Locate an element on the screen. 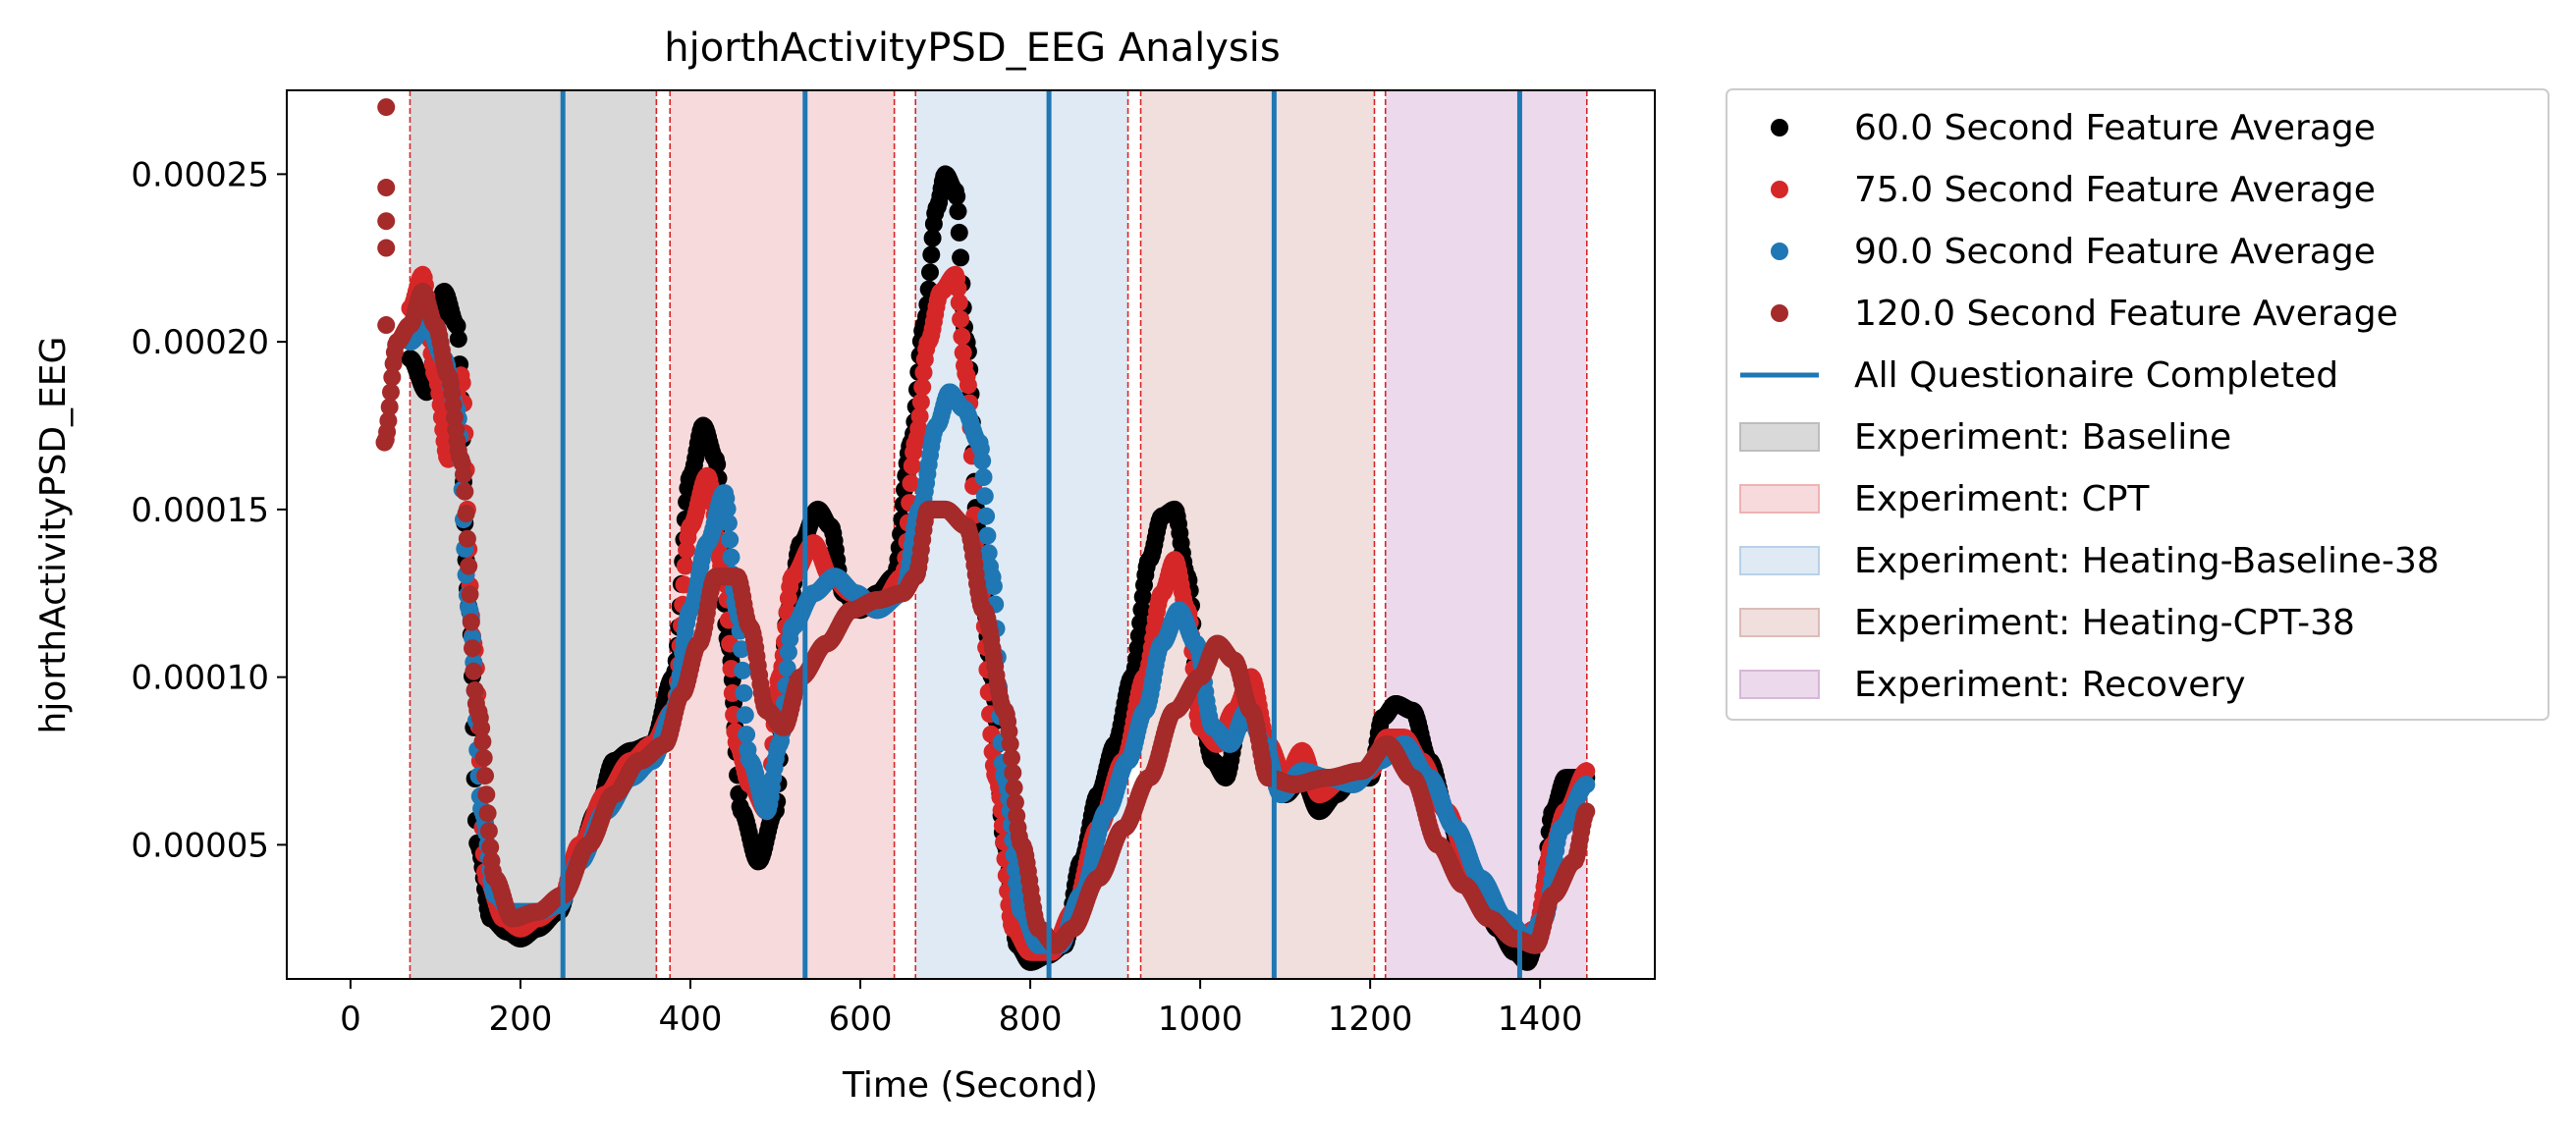 The height and width of the screenshot is (1137, 2576). legend-item: 75.0 Second Feature Average is located at coordinates (2073, 190).